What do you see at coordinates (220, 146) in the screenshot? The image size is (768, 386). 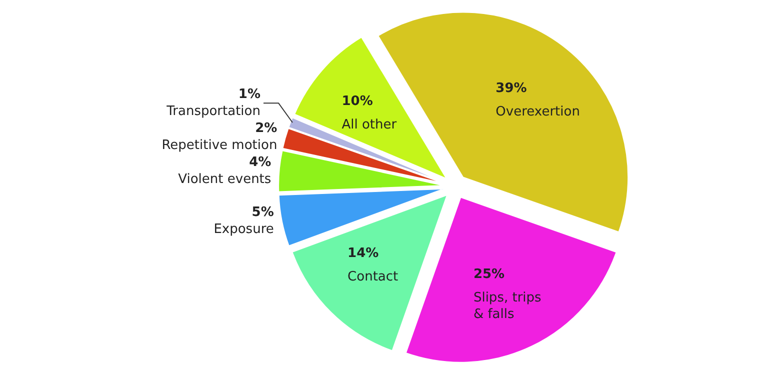 I see `slice-label: Repetitive motion` at bounding box center [220, 146].